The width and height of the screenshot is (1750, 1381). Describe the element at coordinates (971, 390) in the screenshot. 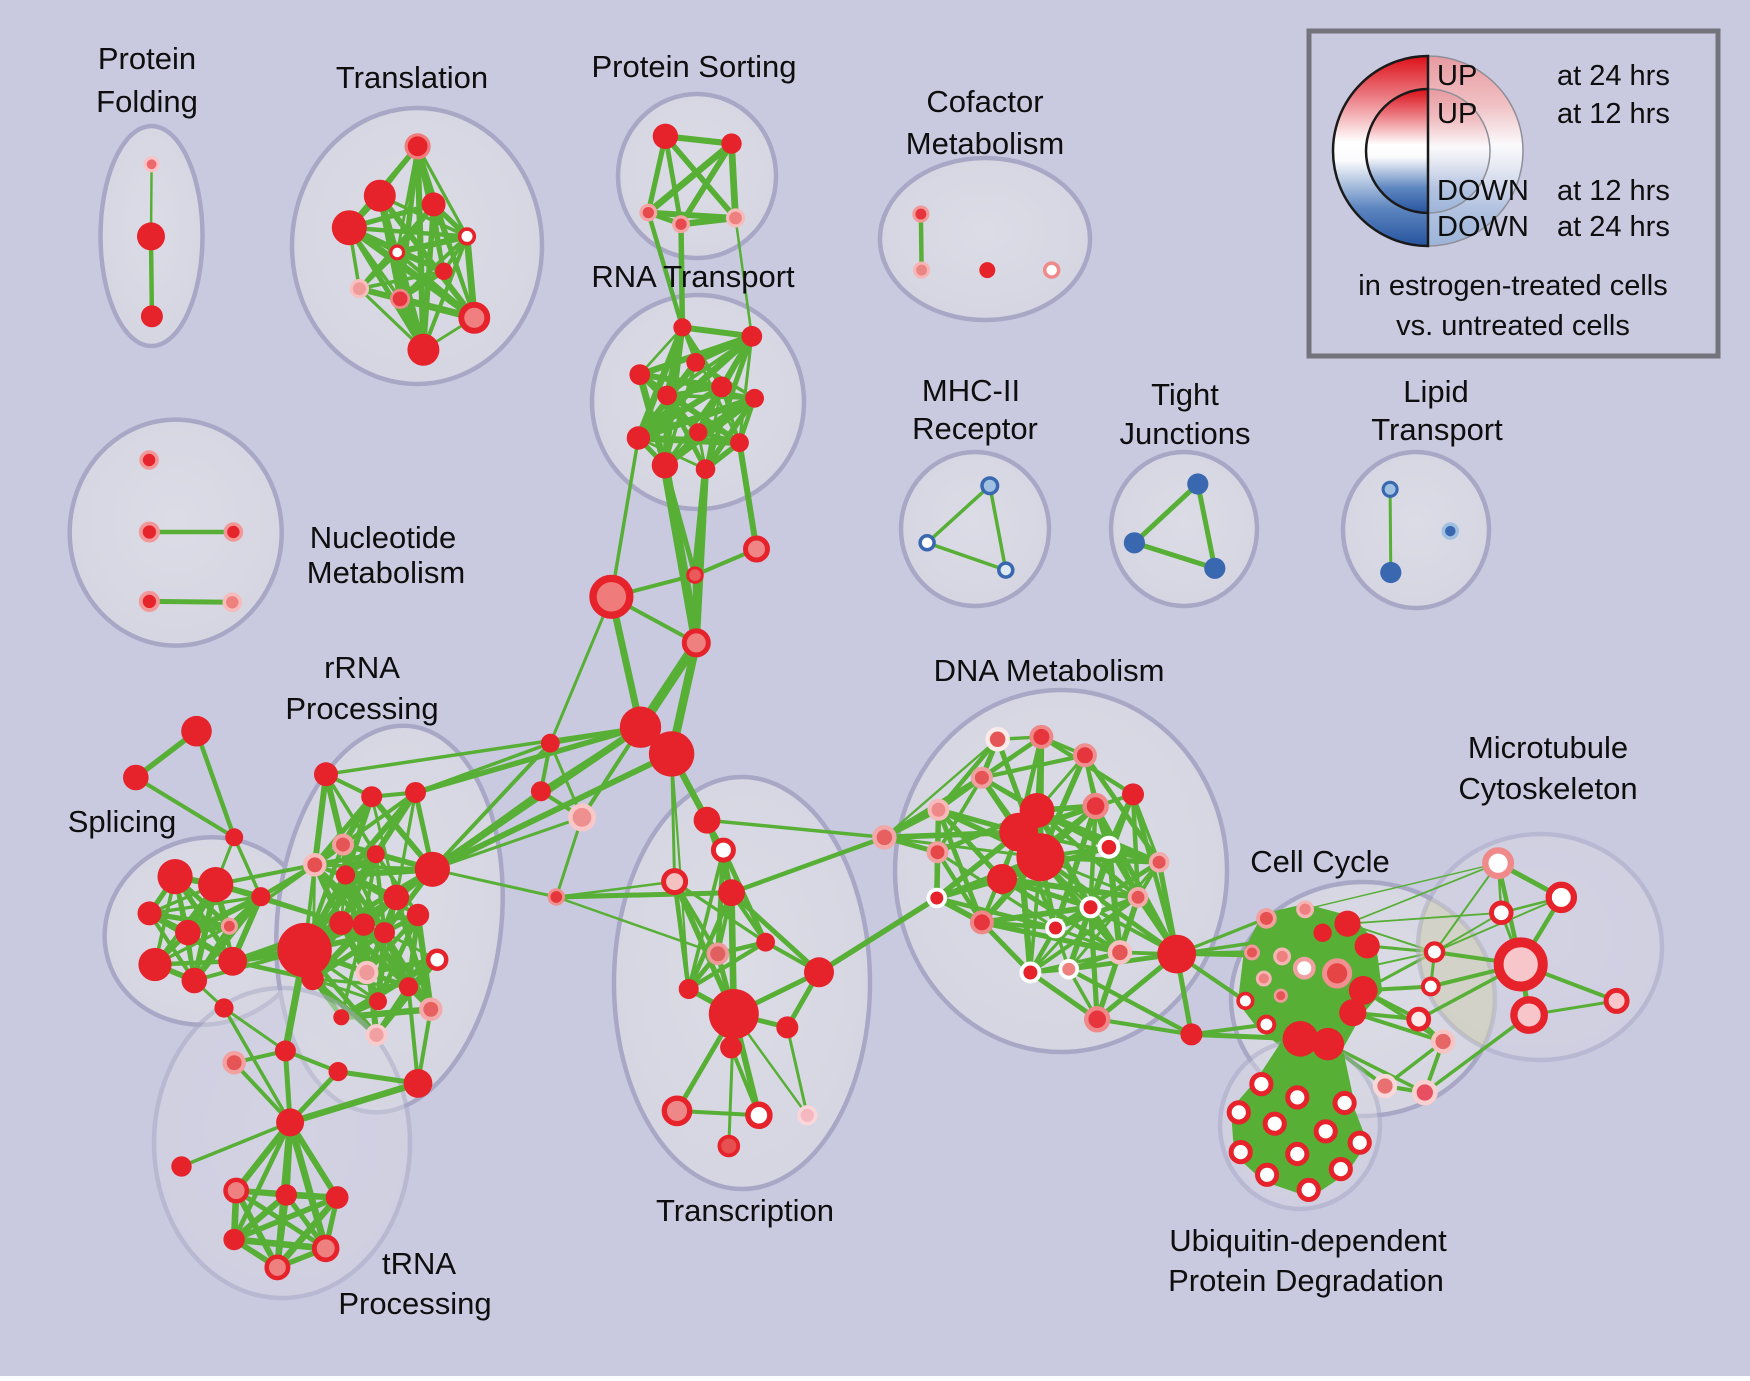

I see `svg-text: MHC-II` at that location.